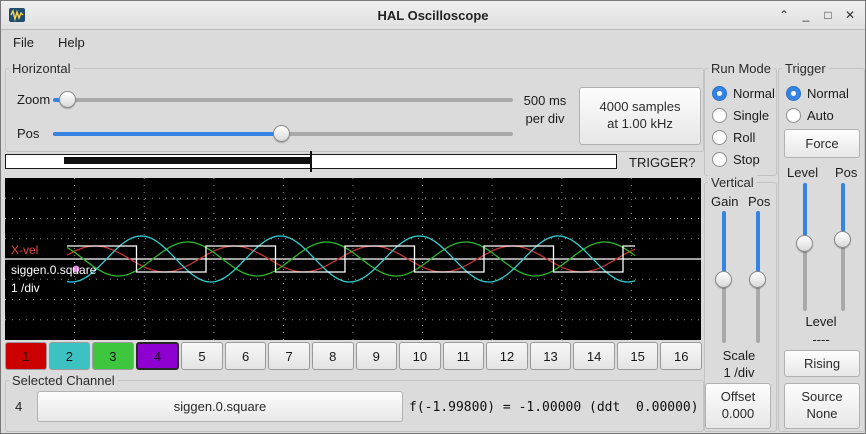 The image size is (866, 434). I want to click on channel-button-14: 14, so click(594, 356).